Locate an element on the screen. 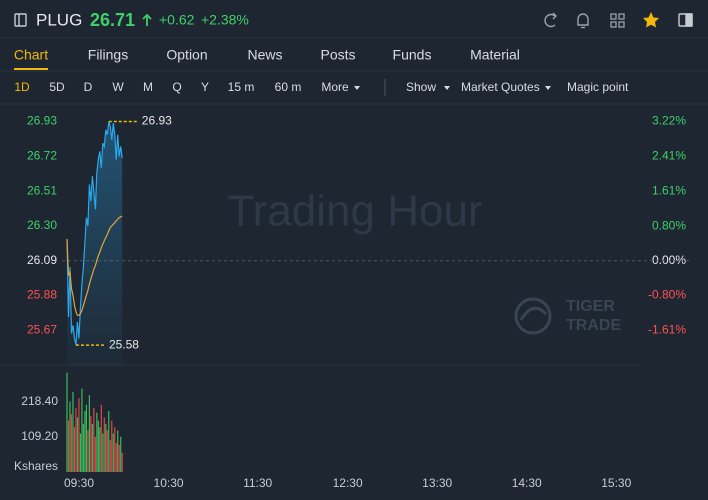  low-label: 25.58 is located at coordinates (124, 344).